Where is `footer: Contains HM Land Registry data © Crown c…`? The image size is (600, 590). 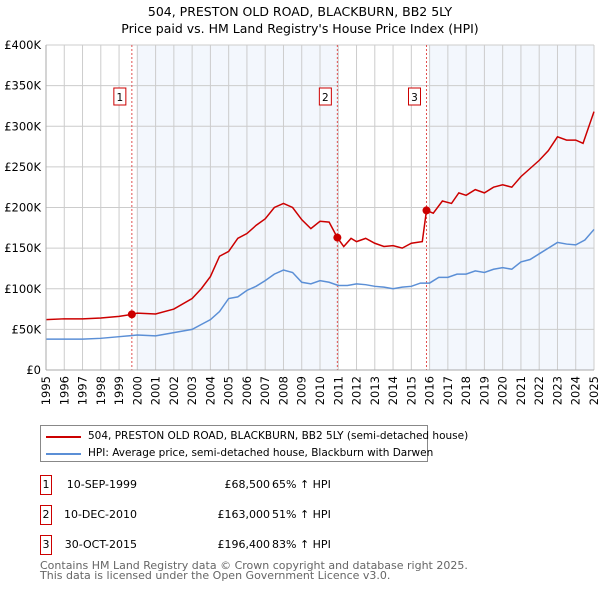 footer: Contains HM Land Registry data © Crown c… is located at coordinates (254, 570).